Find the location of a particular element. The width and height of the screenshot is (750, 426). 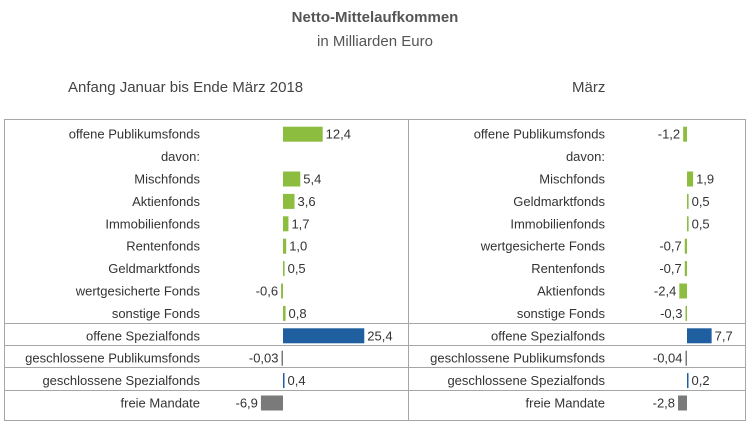

data-label: -2,4 is located at coordinates (665, 291).